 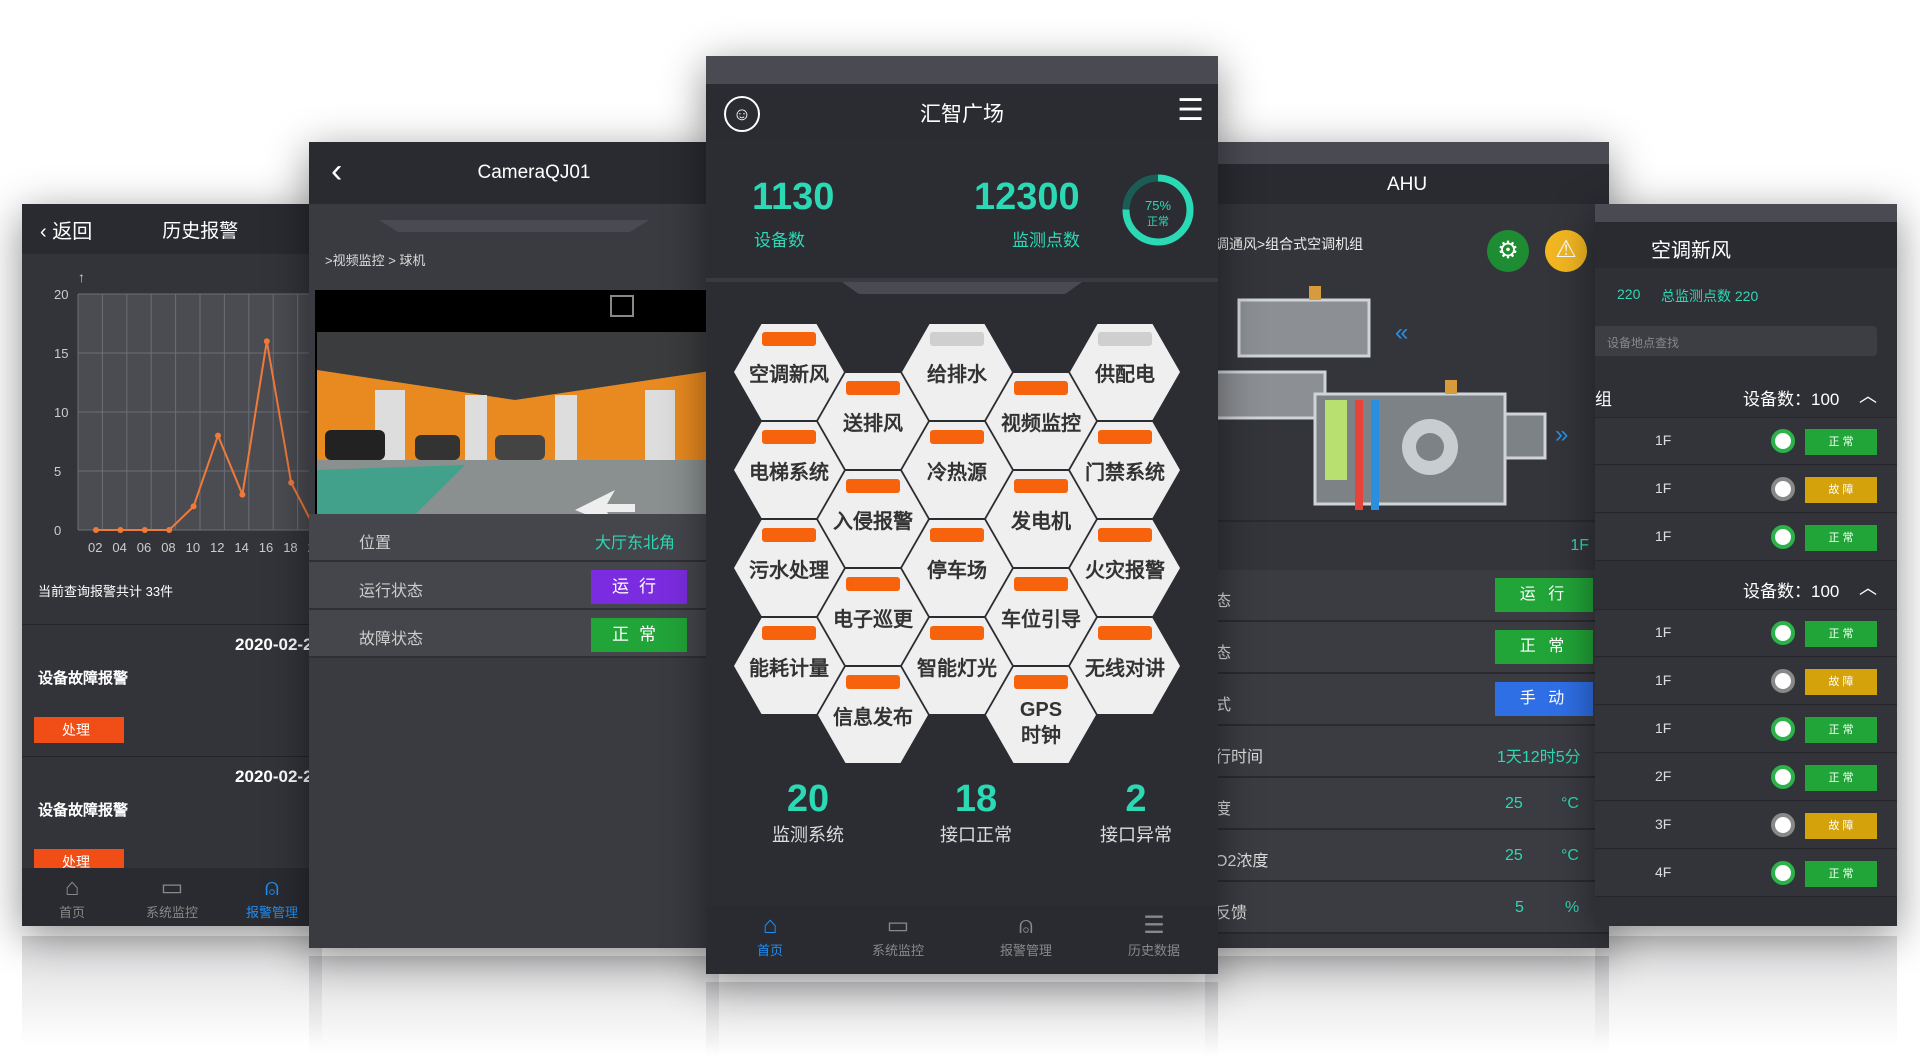 What do you see at coordinates (1125, 473) in the screenshot?
I see `subsystem-label: 门禁系统` at bounding box center [1125, 473].